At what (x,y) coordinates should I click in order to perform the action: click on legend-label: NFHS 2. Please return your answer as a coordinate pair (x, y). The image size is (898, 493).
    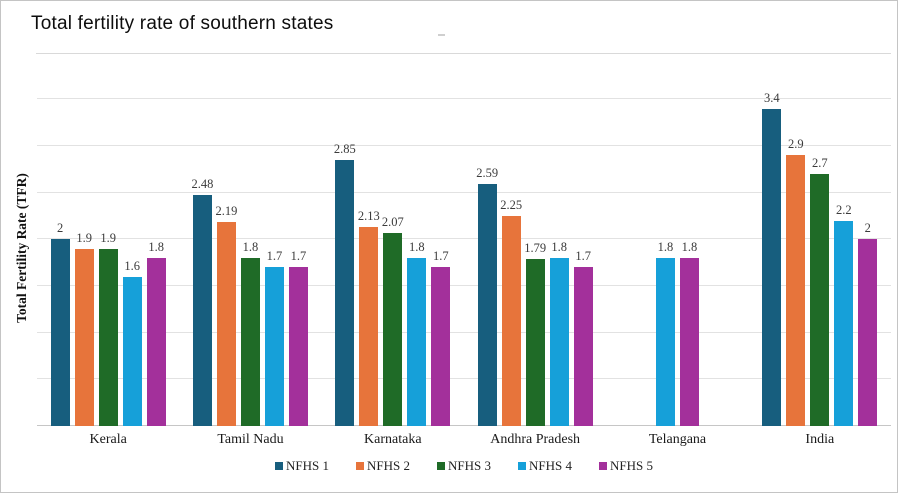
    Looking at the image, I should click on (388, 465).